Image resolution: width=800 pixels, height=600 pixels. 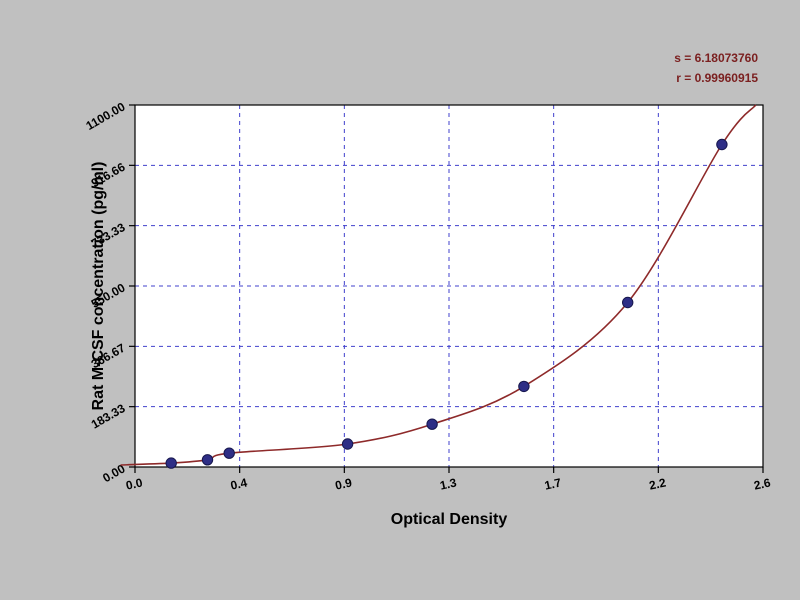 I want to click on fit-stat-s-value: s = 6.18073760, so click(x=716, y=58).